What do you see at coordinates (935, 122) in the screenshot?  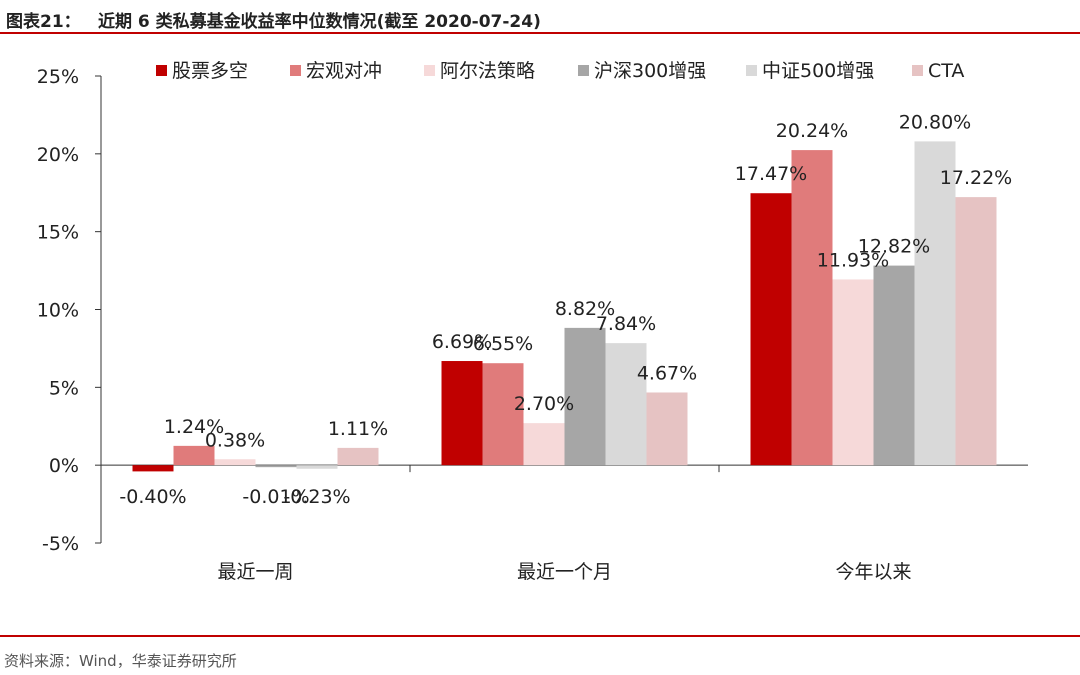 I see `data-label: 20.80%` at bounding box center [935, 122].